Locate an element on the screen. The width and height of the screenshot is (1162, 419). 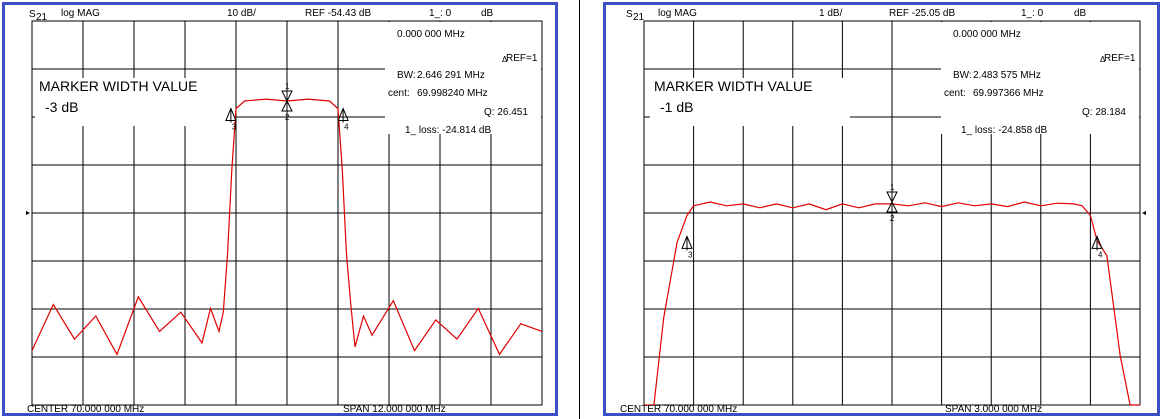
readout-cent-value: 69.997366 MHz is located at coordinates (1008, 93).